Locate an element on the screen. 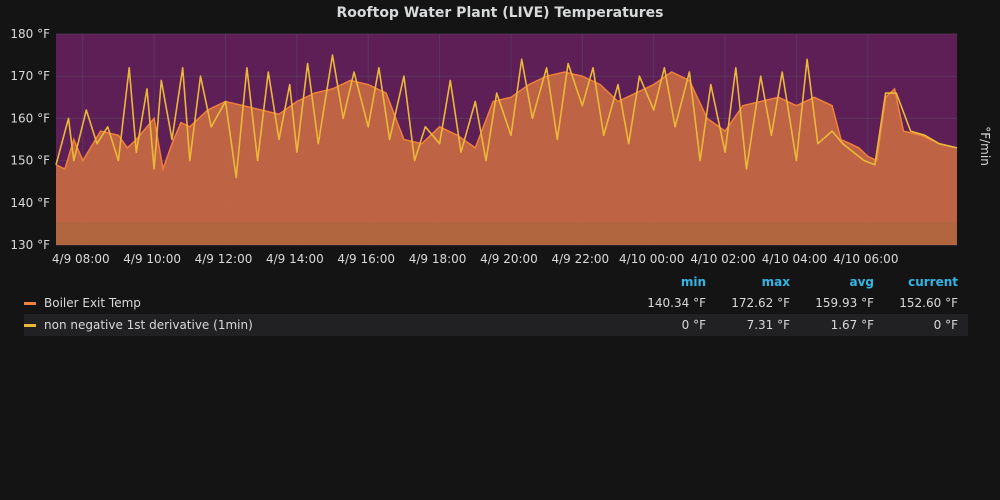 Image resolution: width=1000 pixels, height=500 pixels. x-tick-label: 4/10 06:00 is located at coordinates (865, 259).